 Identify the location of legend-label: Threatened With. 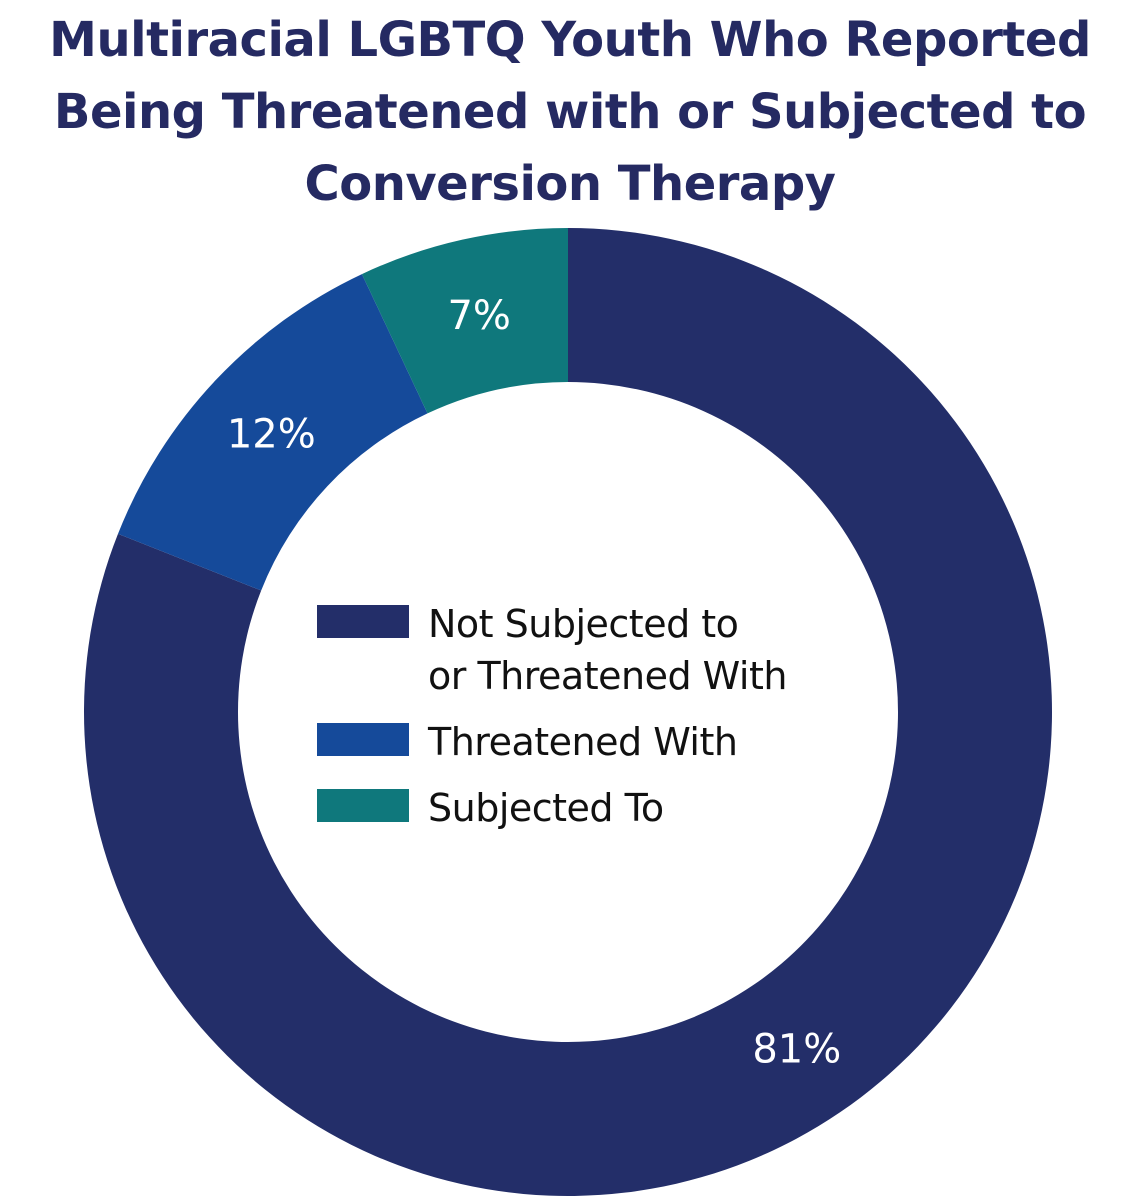
(583, 742).